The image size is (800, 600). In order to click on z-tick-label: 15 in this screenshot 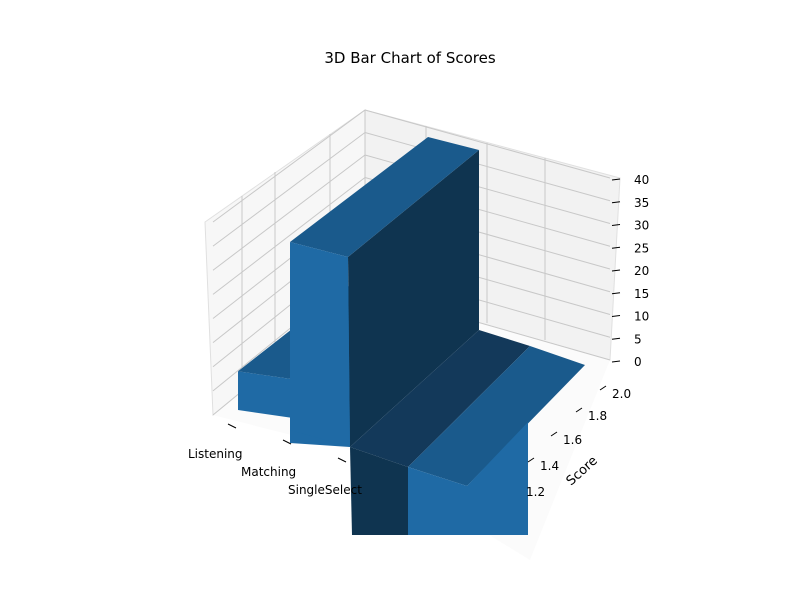, I will do `click(641, 294)`.